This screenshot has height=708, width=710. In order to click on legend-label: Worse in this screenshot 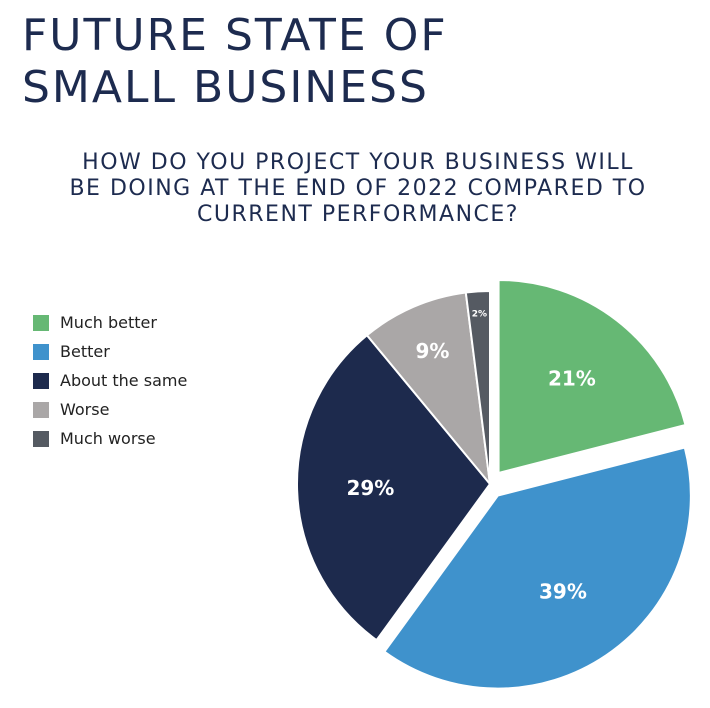, I will do `click(85, 409)`.